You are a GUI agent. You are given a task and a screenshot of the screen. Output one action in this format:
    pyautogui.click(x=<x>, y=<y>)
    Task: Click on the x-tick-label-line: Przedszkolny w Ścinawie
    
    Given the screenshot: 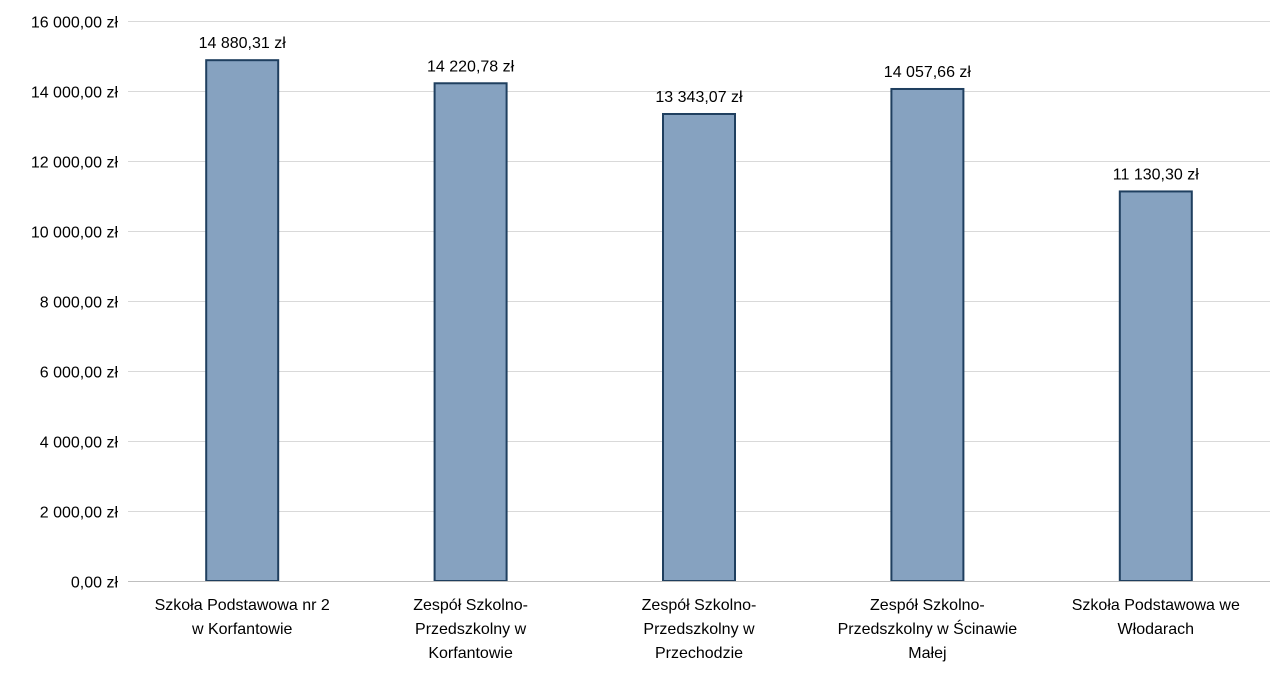 What is the action you would take?
    pyautogui.click(x=928, y=628)
    